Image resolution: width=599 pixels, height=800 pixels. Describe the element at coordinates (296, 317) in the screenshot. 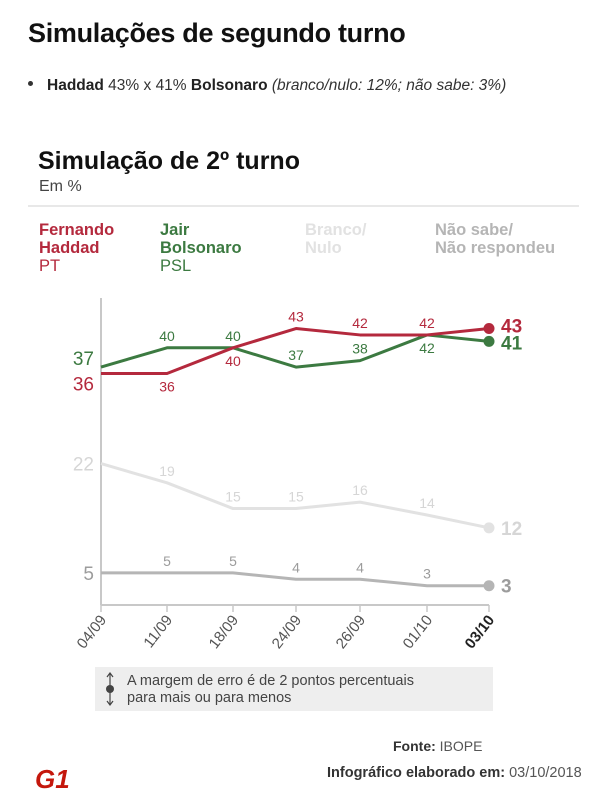

I see `data-label-haddad-3: 43` at that location.